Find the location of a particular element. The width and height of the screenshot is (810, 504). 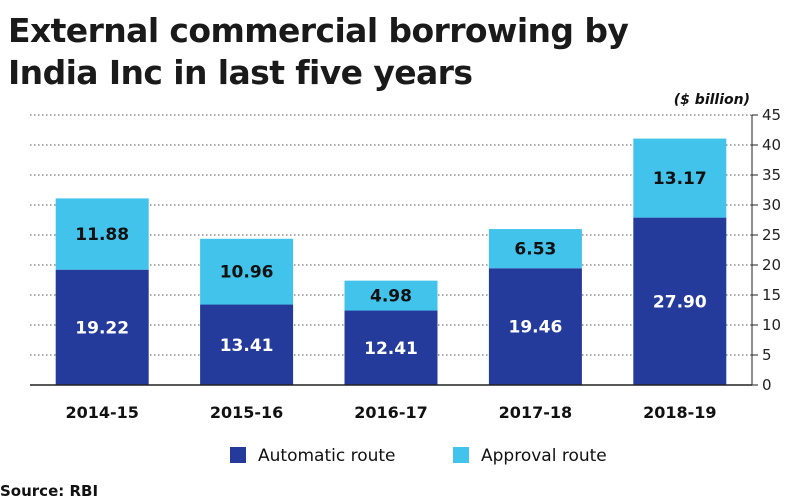

x-category-label: 2015-16 is located at coordinates (246, 412).